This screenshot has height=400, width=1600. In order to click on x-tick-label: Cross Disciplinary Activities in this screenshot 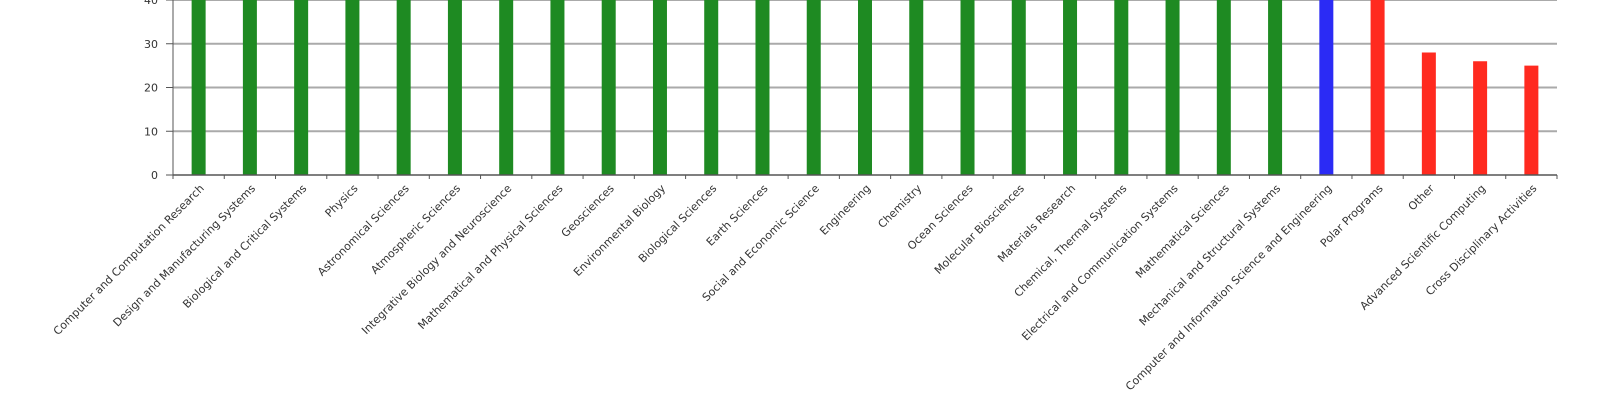, I will do `click(1481, 240)`.